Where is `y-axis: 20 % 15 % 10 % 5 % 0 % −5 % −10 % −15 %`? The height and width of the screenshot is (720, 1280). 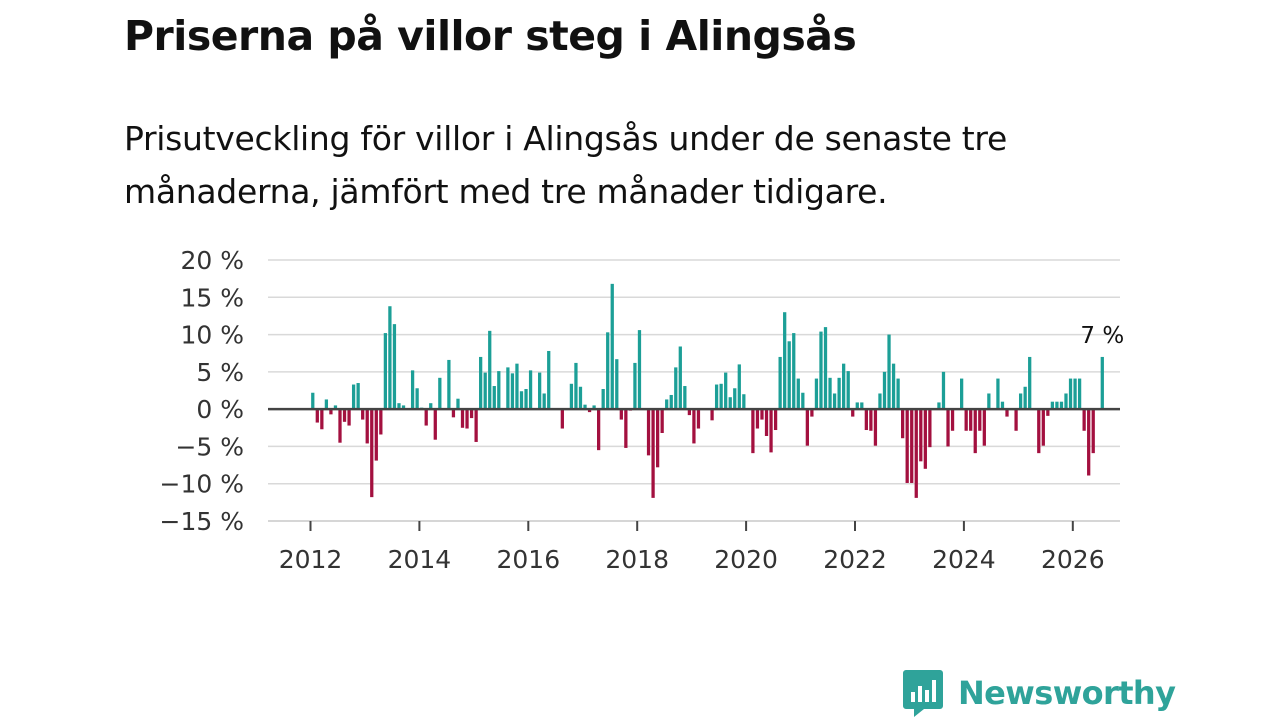
y-axis: 20 % 15 % 10 % 5 % 0 % −5 % −10 % −15 % is located at coordinates (202, 391).